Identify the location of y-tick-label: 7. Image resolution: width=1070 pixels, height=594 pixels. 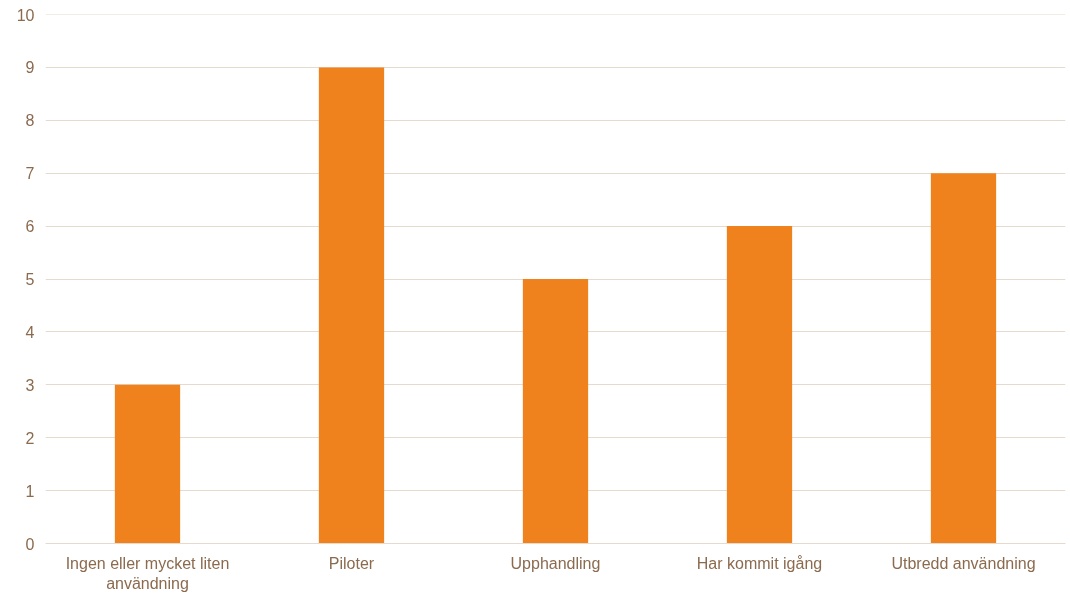
(30, 174).